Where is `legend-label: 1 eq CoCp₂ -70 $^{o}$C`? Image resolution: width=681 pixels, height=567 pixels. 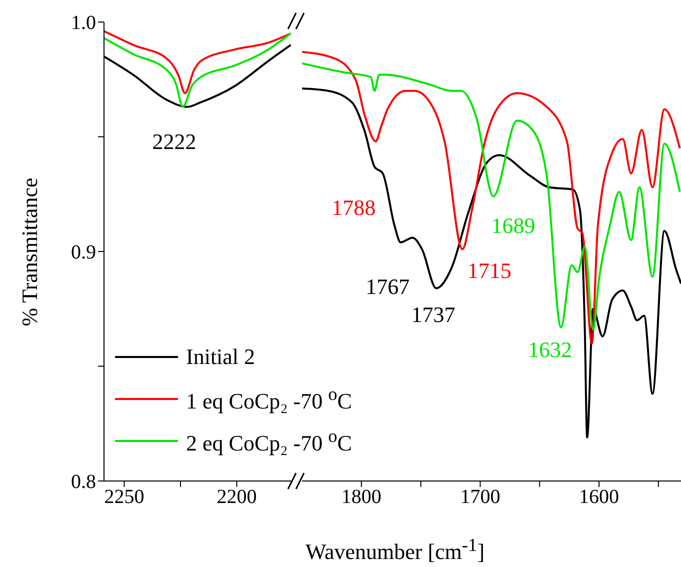
legend-label: 1 eq CoCp₂ -70 $^{o}$C is located at coordinates (269, 399).